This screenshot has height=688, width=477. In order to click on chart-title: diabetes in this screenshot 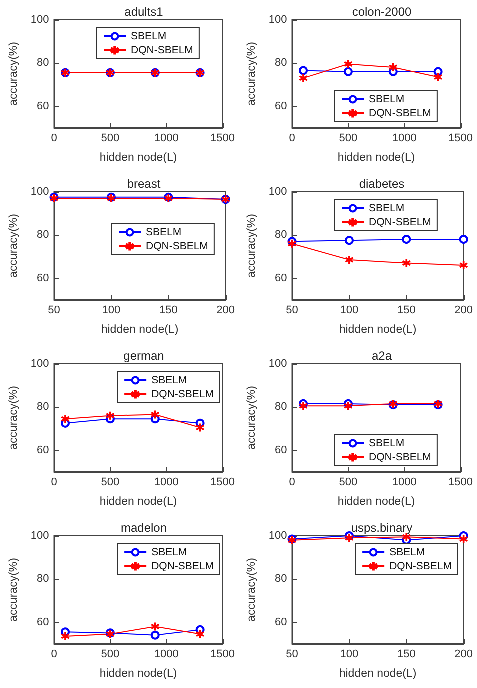, I will do `click(382, 184)`.